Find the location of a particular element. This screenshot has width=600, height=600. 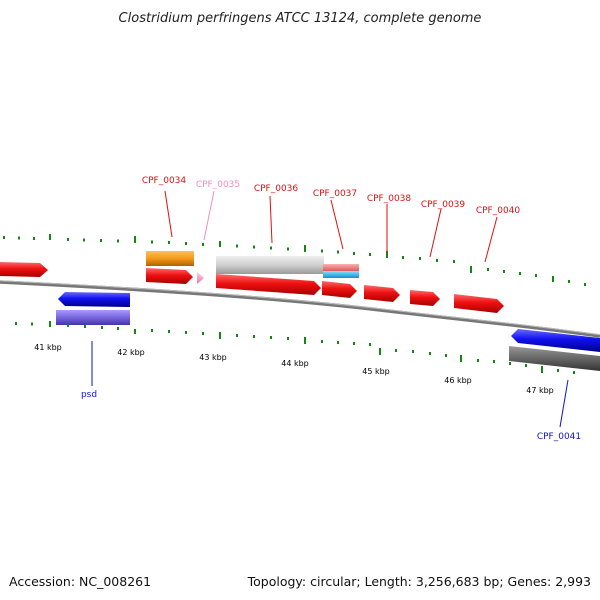

accession-text: Accession: NC_008261 is located at coordinates (80, 581).